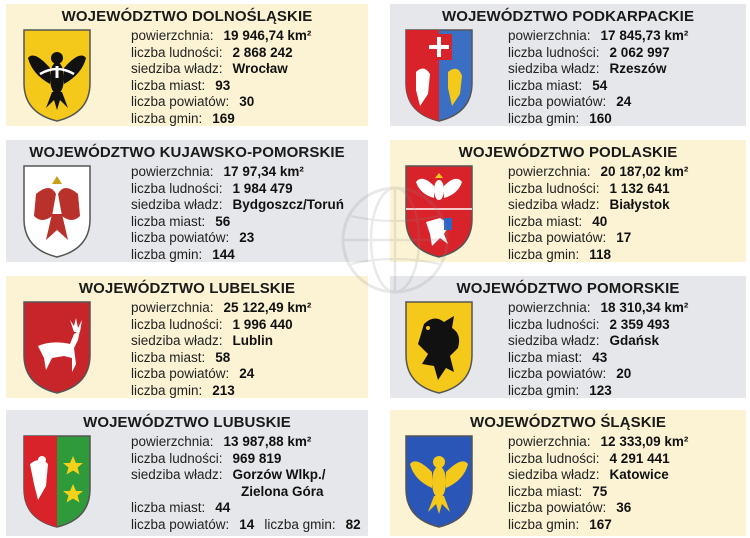 Image resolution: width=750 pixels, height=538 pixels. I want to click on stat-capital: siedziba władz: Białystok, so click(589, 204).